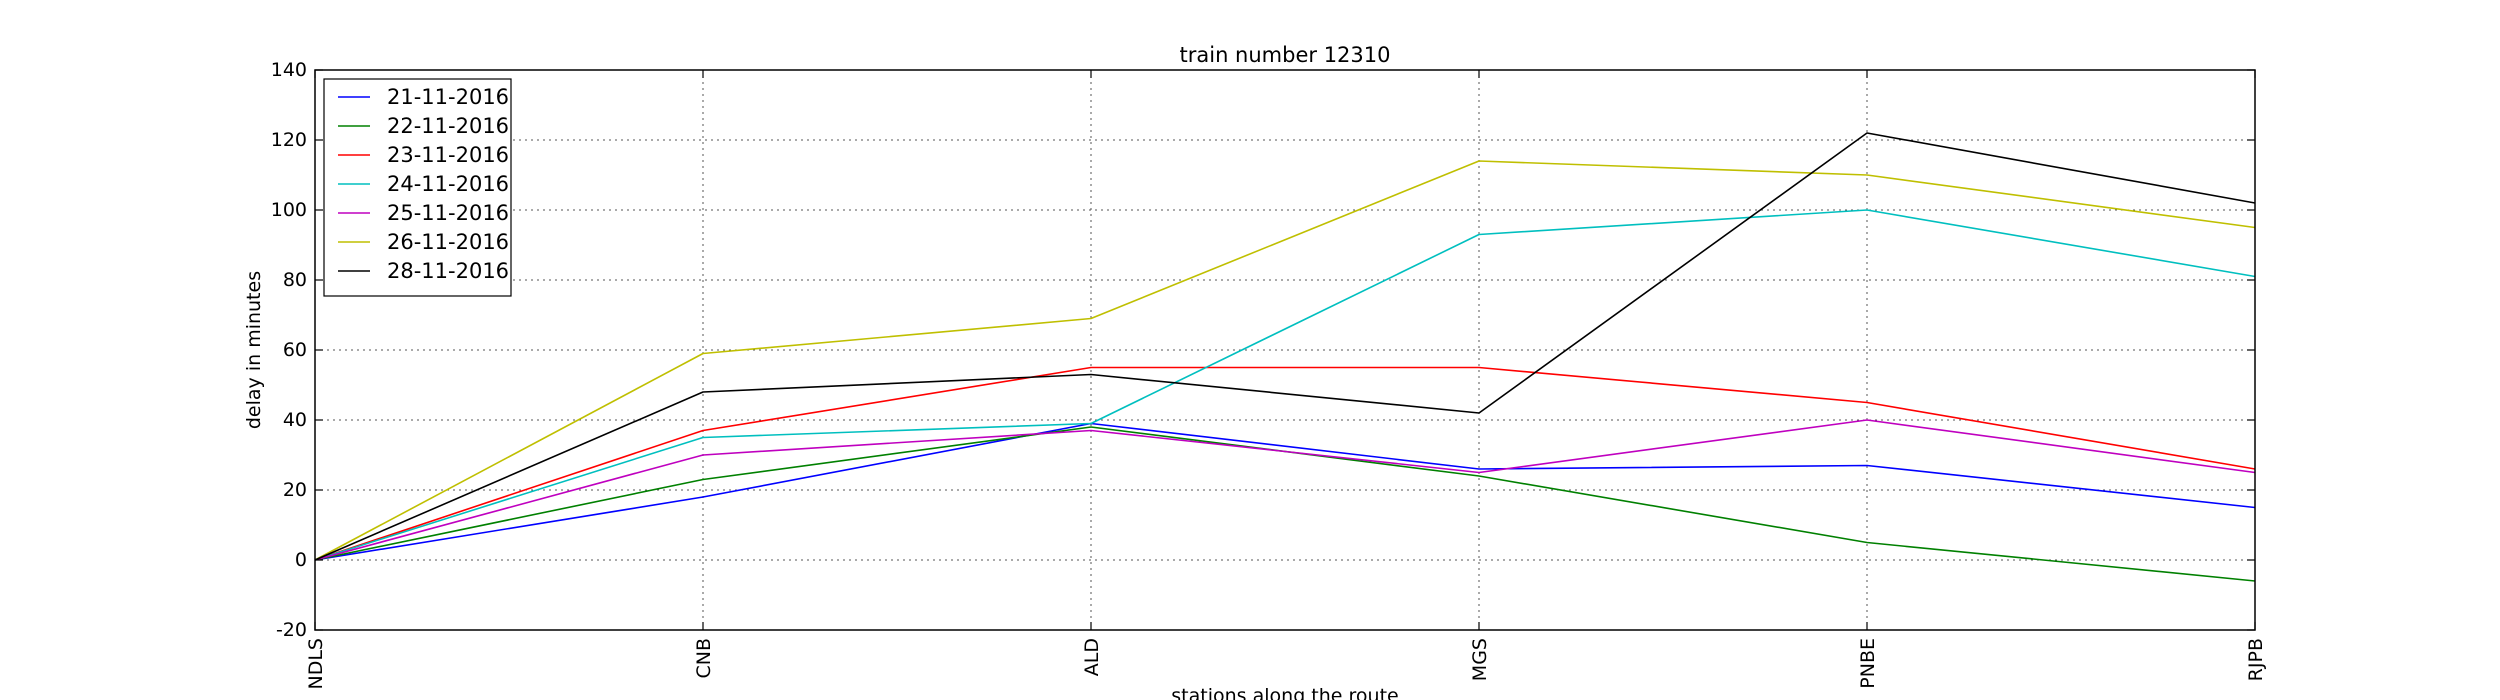  Describe the element at coordinates (448, 213) in the screenshot. I see `legend-label: 25-11-2016` at that location.